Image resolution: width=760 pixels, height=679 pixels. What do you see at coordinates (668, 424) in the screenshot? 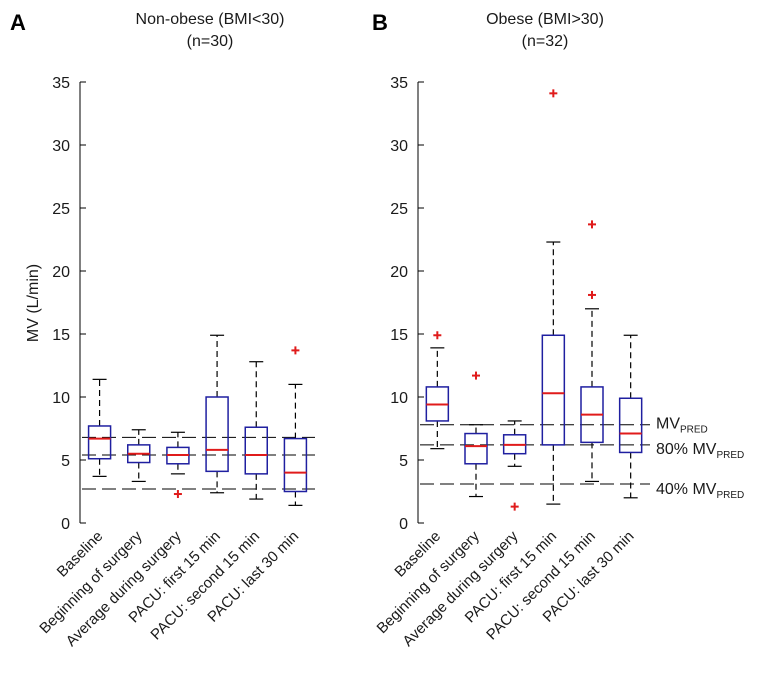
I see `reference-label-main: MV` at bounding box center [668, 424].